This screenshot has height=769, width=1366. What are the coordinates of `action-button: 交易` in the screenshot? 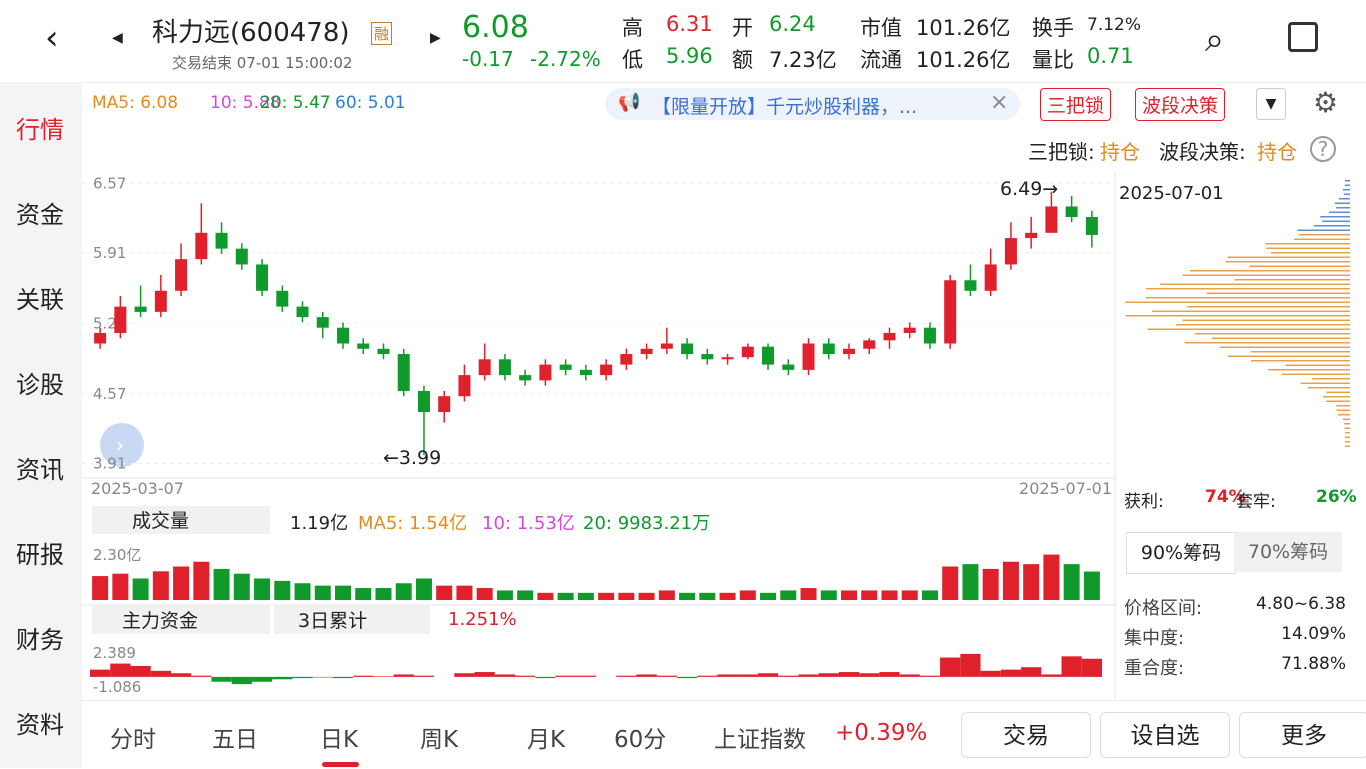 It's located at (1026, 735).